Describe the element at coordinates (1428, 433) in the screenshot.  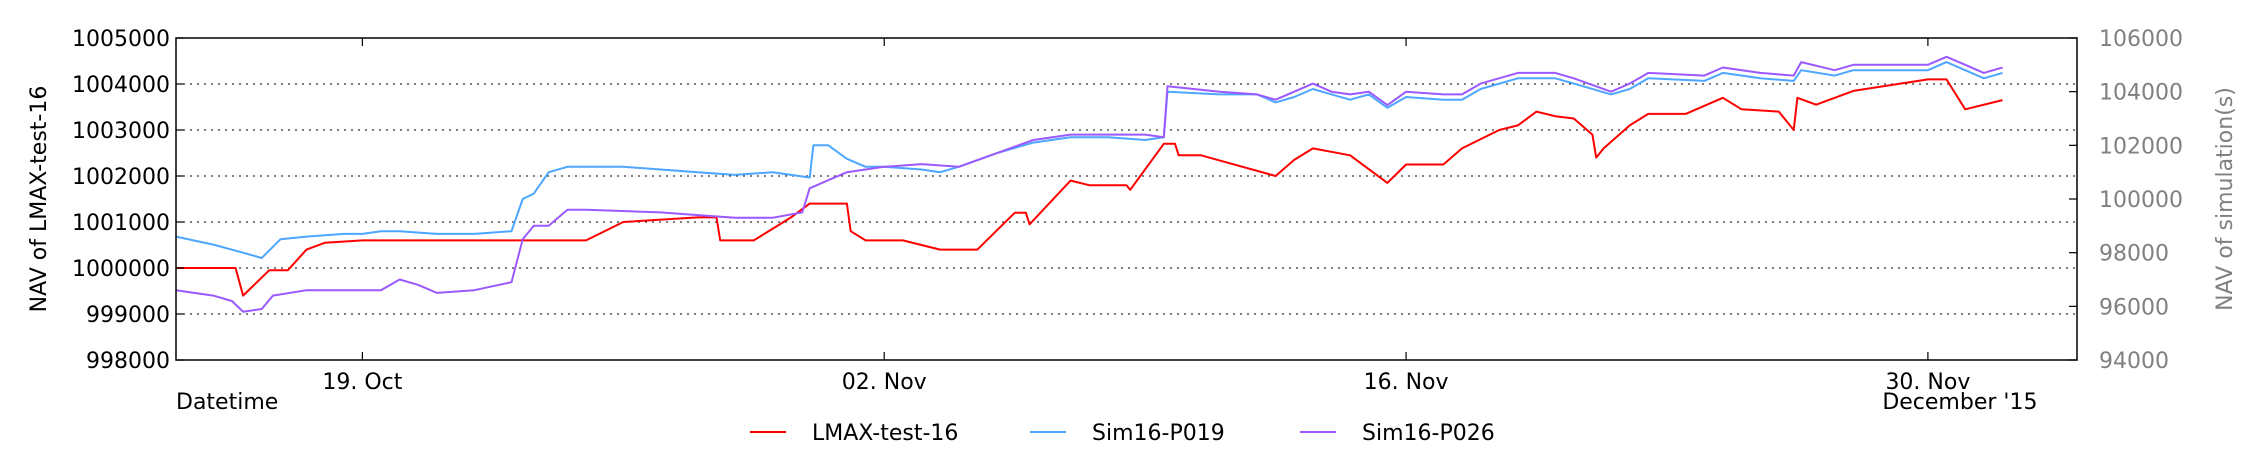
I see `legend-label: Sim16-P026` at that location.